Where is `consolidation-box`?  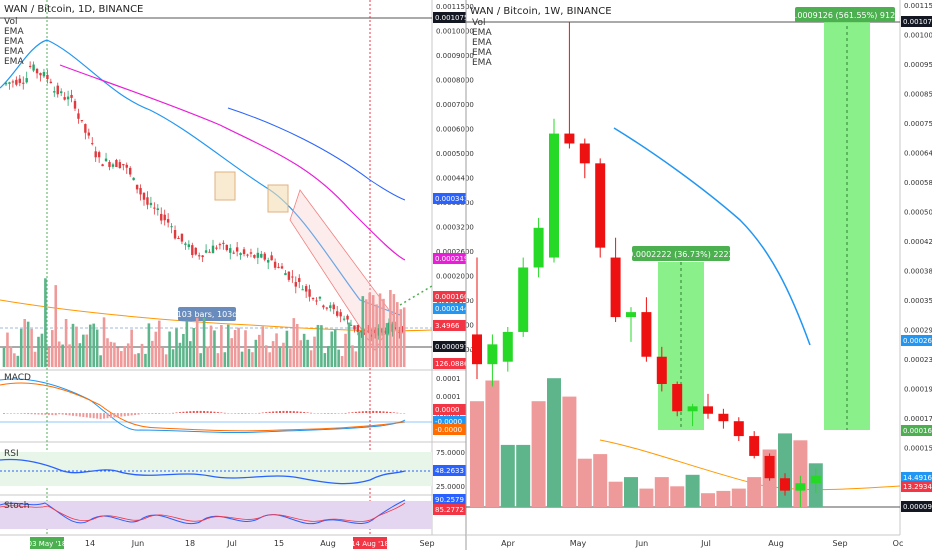
consolidation-box is located at coordinates (278, 198).